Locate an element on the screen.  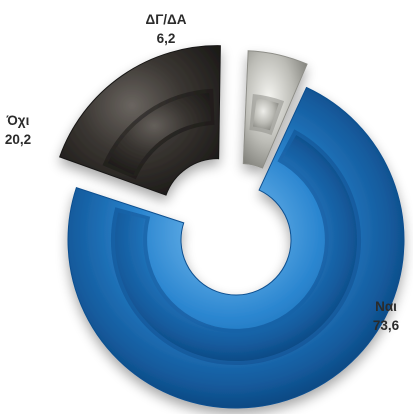
category-label: ΔΓ/ΔΑ is located at coordinates (165, 19).